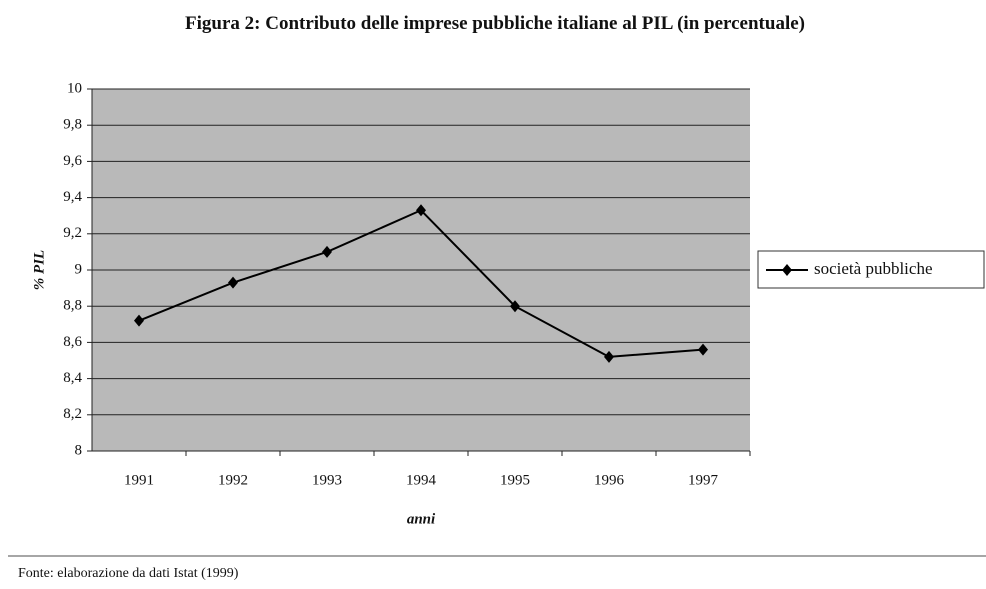 This screenshot has width=986, height=589. Describe the element at coordinates (787, 270) in the screenshot. I see `legend-marker` at that location.